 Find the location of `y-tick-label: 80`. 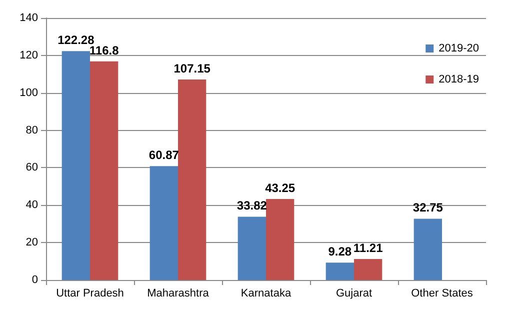

y-tick-label: 80 is located at coordinates (32, 130).